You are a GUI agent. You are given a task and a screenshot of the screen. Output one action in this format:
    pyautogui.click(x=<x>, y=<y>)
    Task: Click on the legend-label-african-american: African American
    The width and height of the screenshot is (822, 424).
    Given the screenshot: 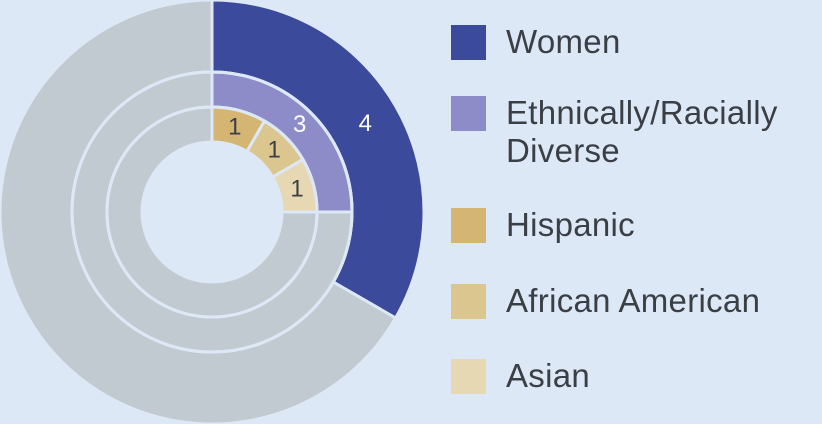 What is the action you would take?
    pyautogui.click(x=633, y=300)
    